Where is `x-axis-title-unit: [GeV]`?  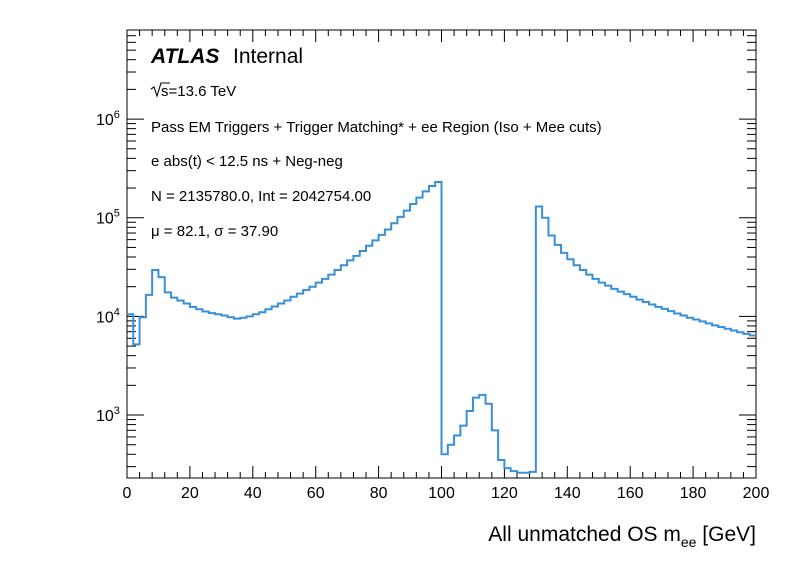
x-axis-title-unit: [GeV] is located at coordinates (726, 534).